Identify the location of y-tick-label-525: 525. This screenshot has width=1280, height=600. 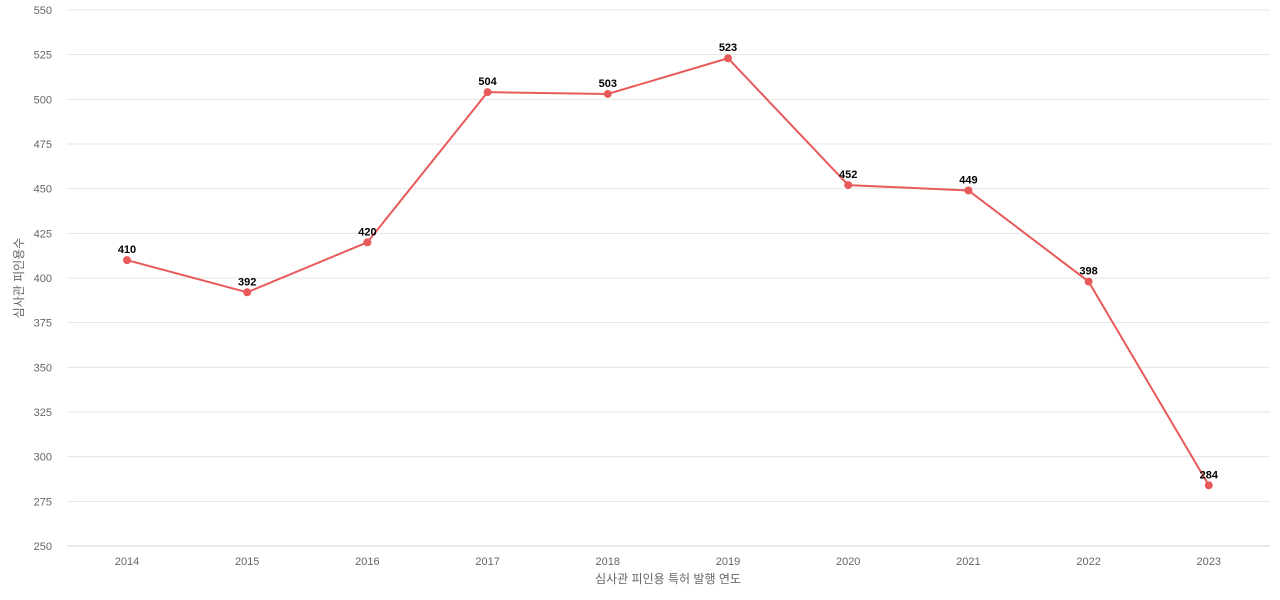
(43, 56).